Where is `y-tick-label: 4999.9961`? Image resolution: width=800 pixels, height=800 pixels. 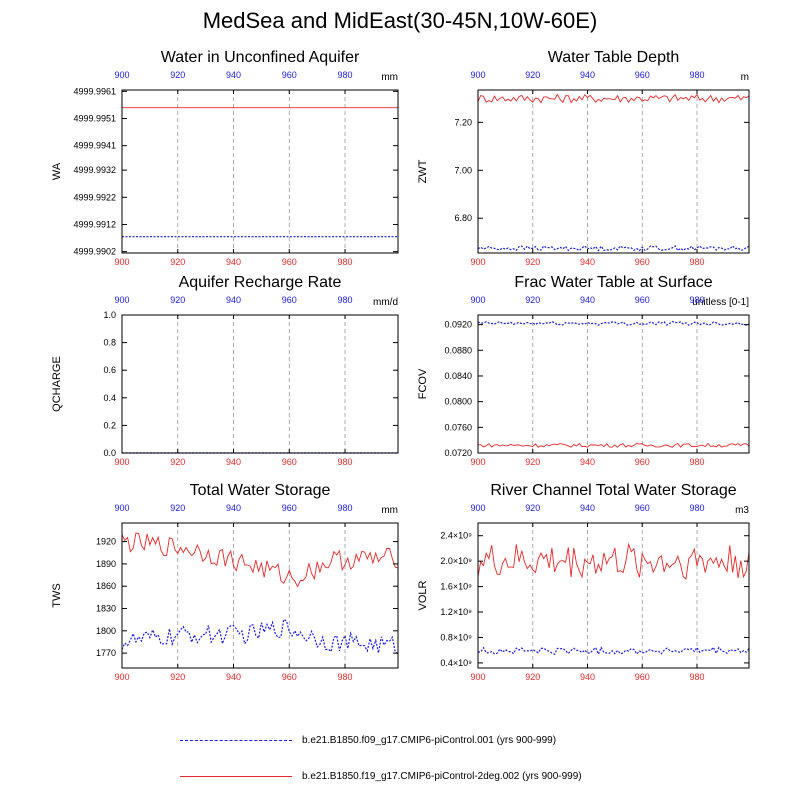
y-tick-label: 4999.9961 is located at coordinates (94, 91).